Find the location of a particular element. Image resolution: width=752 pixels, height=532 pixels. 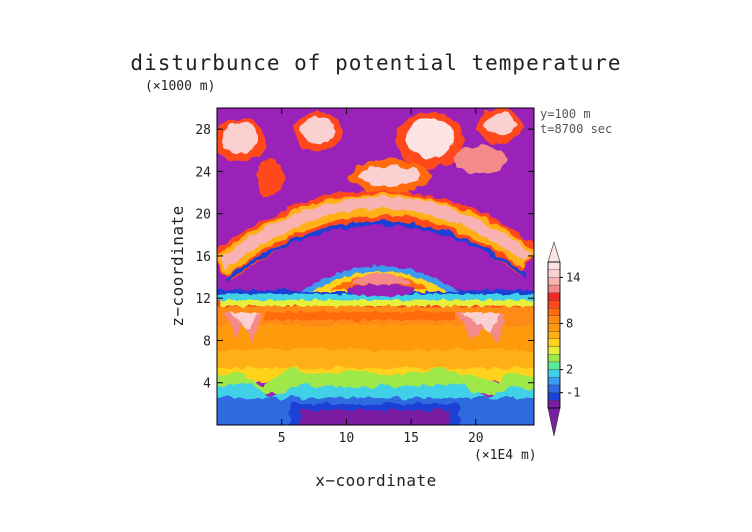

colorbar-extend-bottom is located at coordinates (554, 422).